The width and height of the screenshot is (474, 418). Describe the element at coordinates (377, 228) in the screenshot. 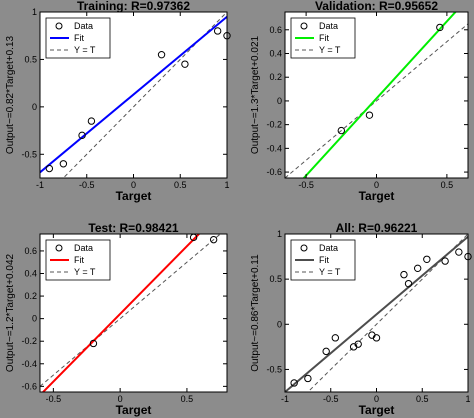

I see `chart-title: All: R=0.96221` at that location.